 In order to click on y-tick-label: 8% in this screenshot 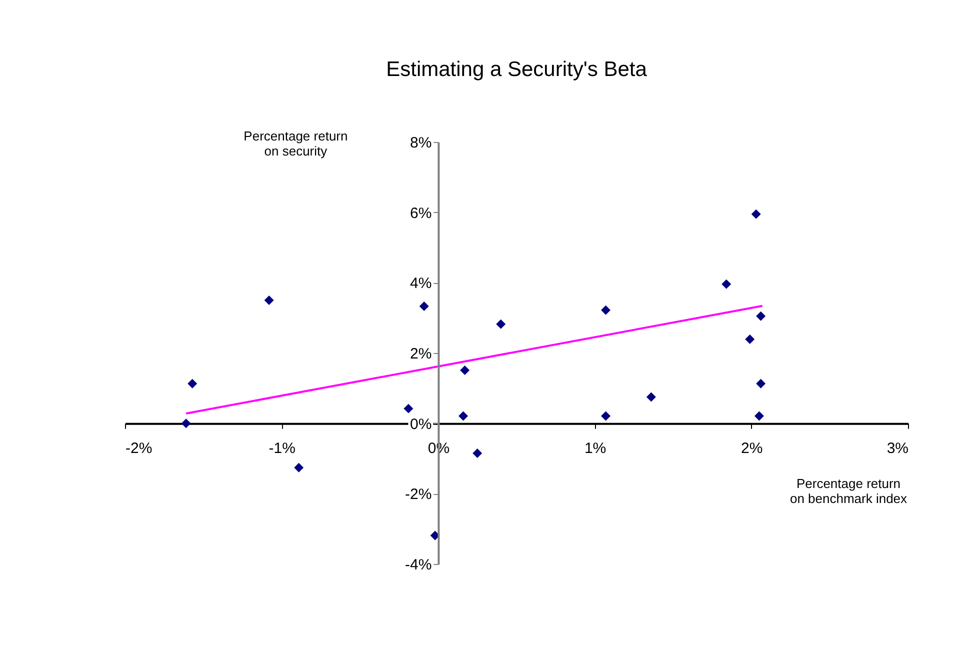, I will do `click(421, 143)`.